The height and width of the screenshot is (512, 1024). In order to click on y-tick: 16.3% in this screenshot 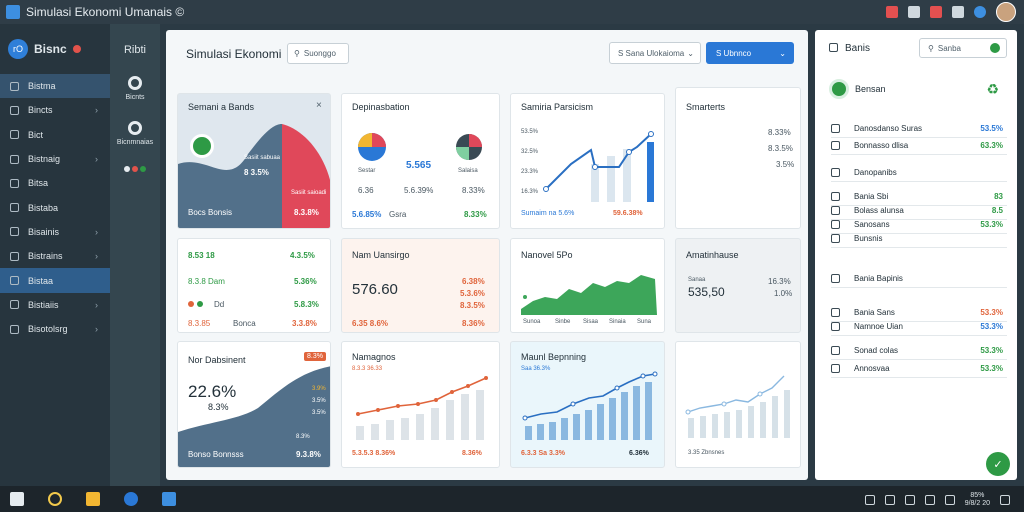, I will do `click(530, 192)`.